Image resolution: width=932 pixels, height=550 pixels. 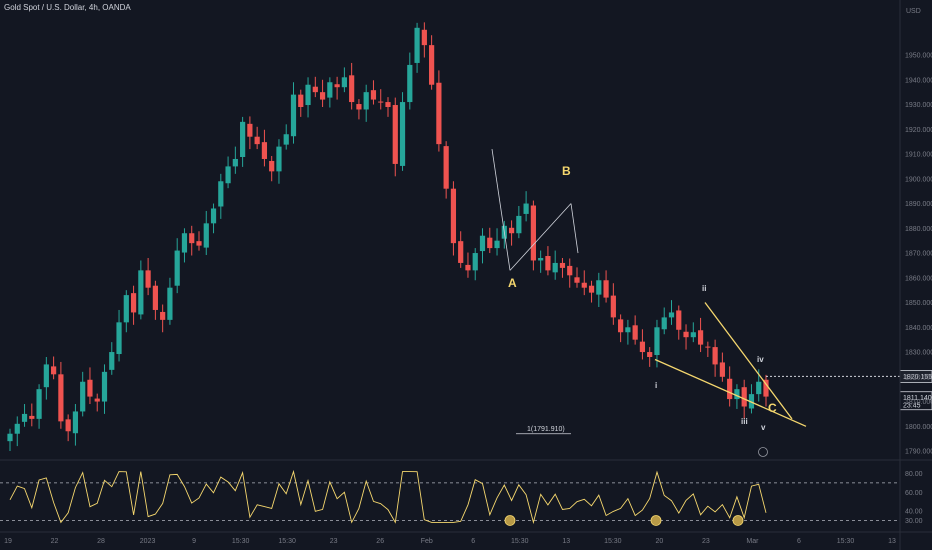 What do you see at coordinates (67, 7) in the screenshot?
I see `symbol-title: Gold Spot / U.S. Dollar, 4h, OANDA` at bounding box center [67, 7].